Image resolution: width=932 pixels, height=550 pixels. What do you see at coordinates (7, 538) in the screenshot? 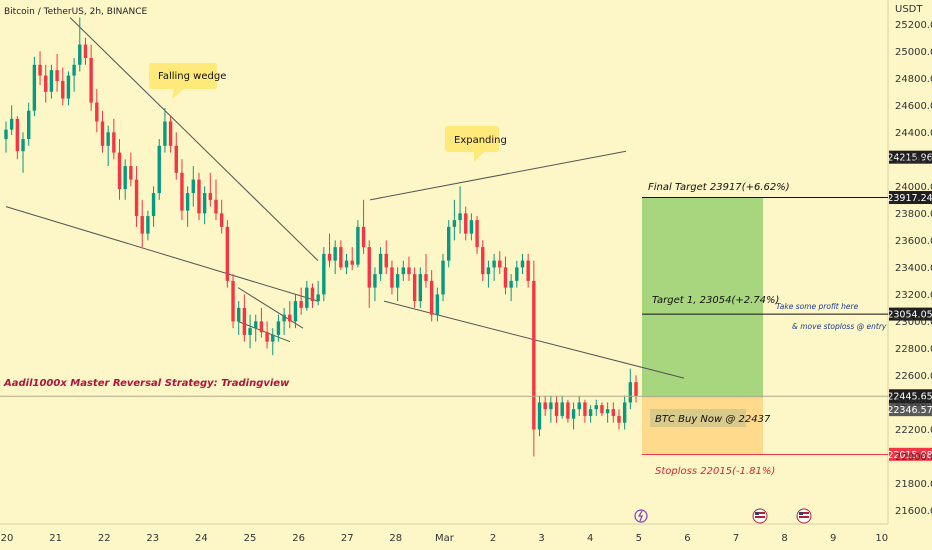
I see `x-tick-label: 20` at bounding box center [7, 538].